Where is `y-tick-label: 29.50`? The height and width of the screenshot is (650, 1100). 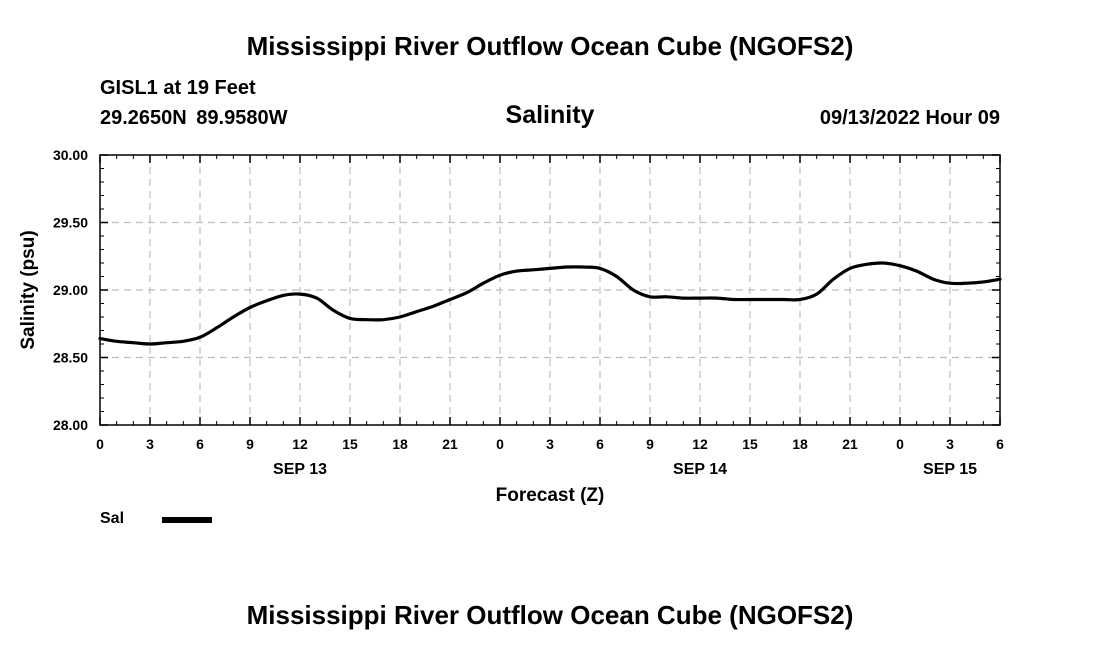
y-tick-label: 29.50 is located at coordinates (70, 223).